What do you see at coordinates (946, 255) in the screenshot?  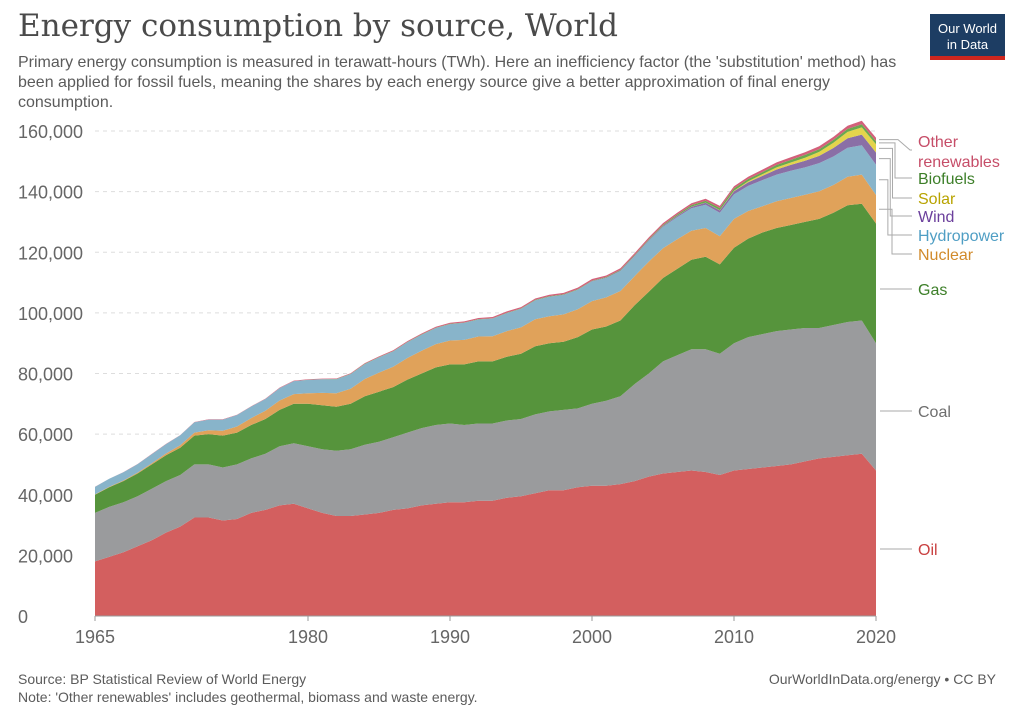 I see `legend-label-nuclear: Nuclear` at bounding box center [946, 255].